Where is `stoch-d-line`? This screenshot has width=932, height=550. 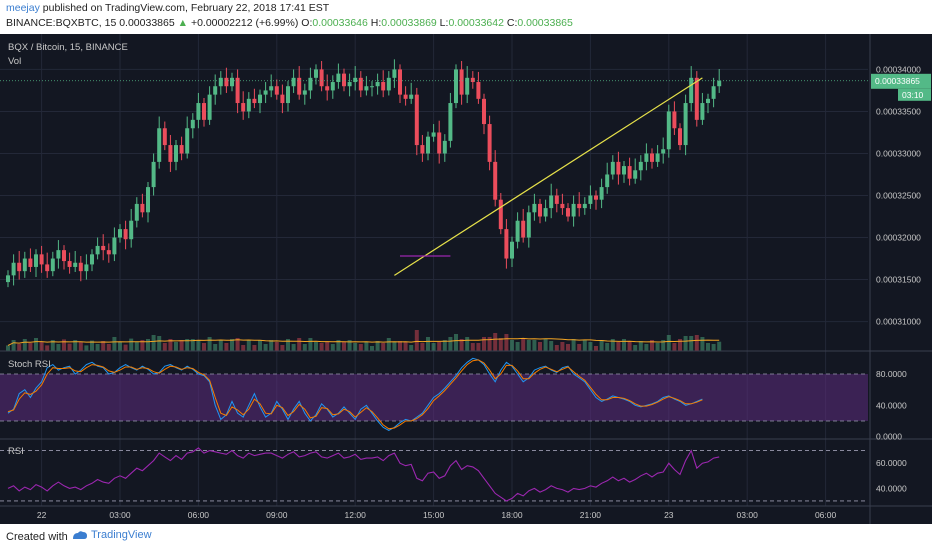 stoch-d-line is located at coordinates (355, 394).